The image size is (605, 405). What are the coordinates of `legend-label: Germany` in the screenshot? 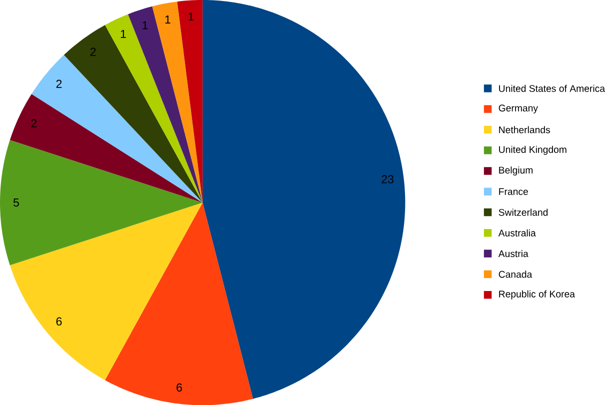 It's located at (518, 109).